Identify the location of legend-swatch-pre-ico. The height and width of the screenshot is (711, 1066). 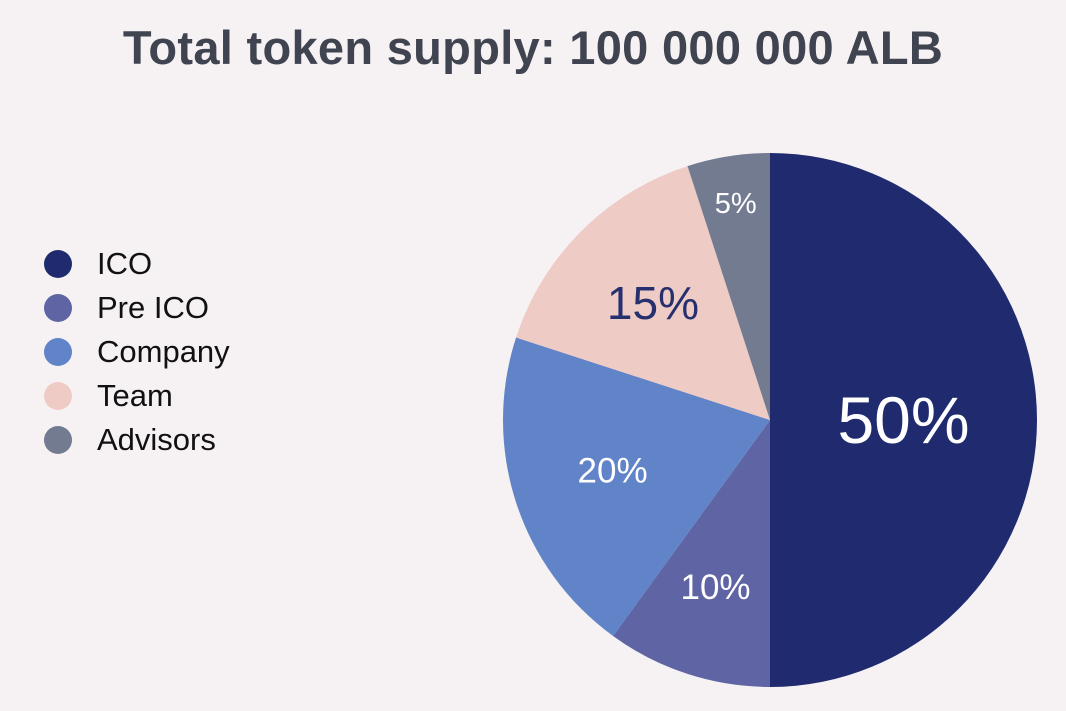
(58, 308).